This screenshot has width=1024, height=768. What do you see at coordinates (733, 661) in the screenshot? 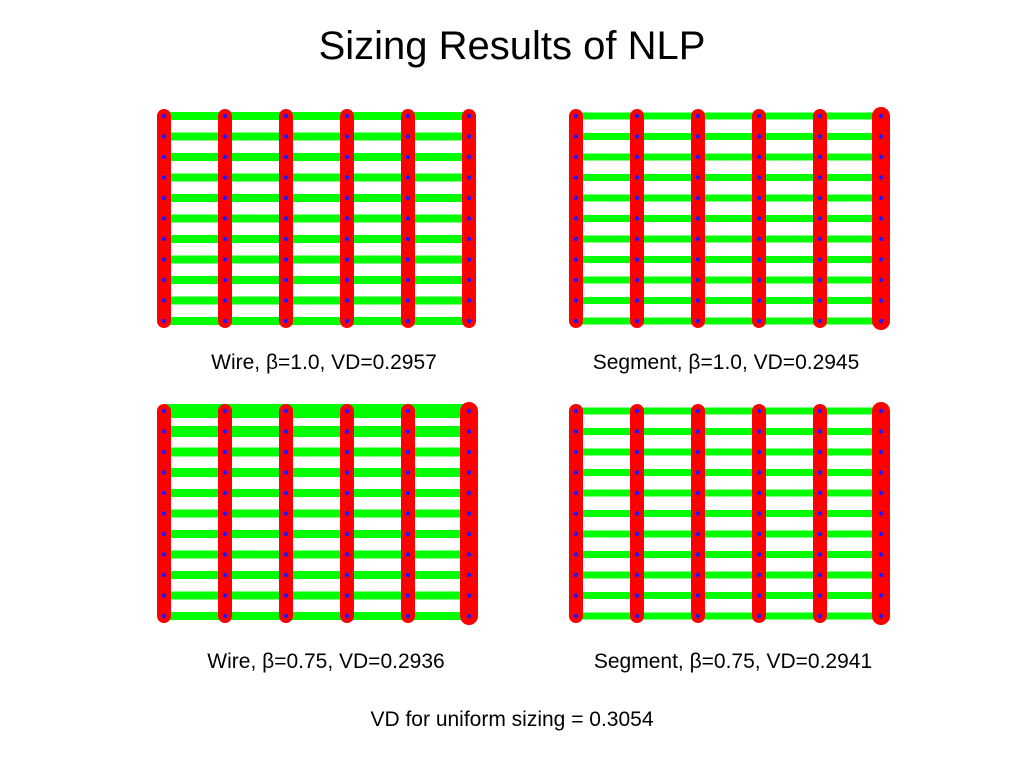
I see `panel-caption-segment-beta-0.75: Segment, β=0.75, VD=0.2941` at bounding box center [733, 661].